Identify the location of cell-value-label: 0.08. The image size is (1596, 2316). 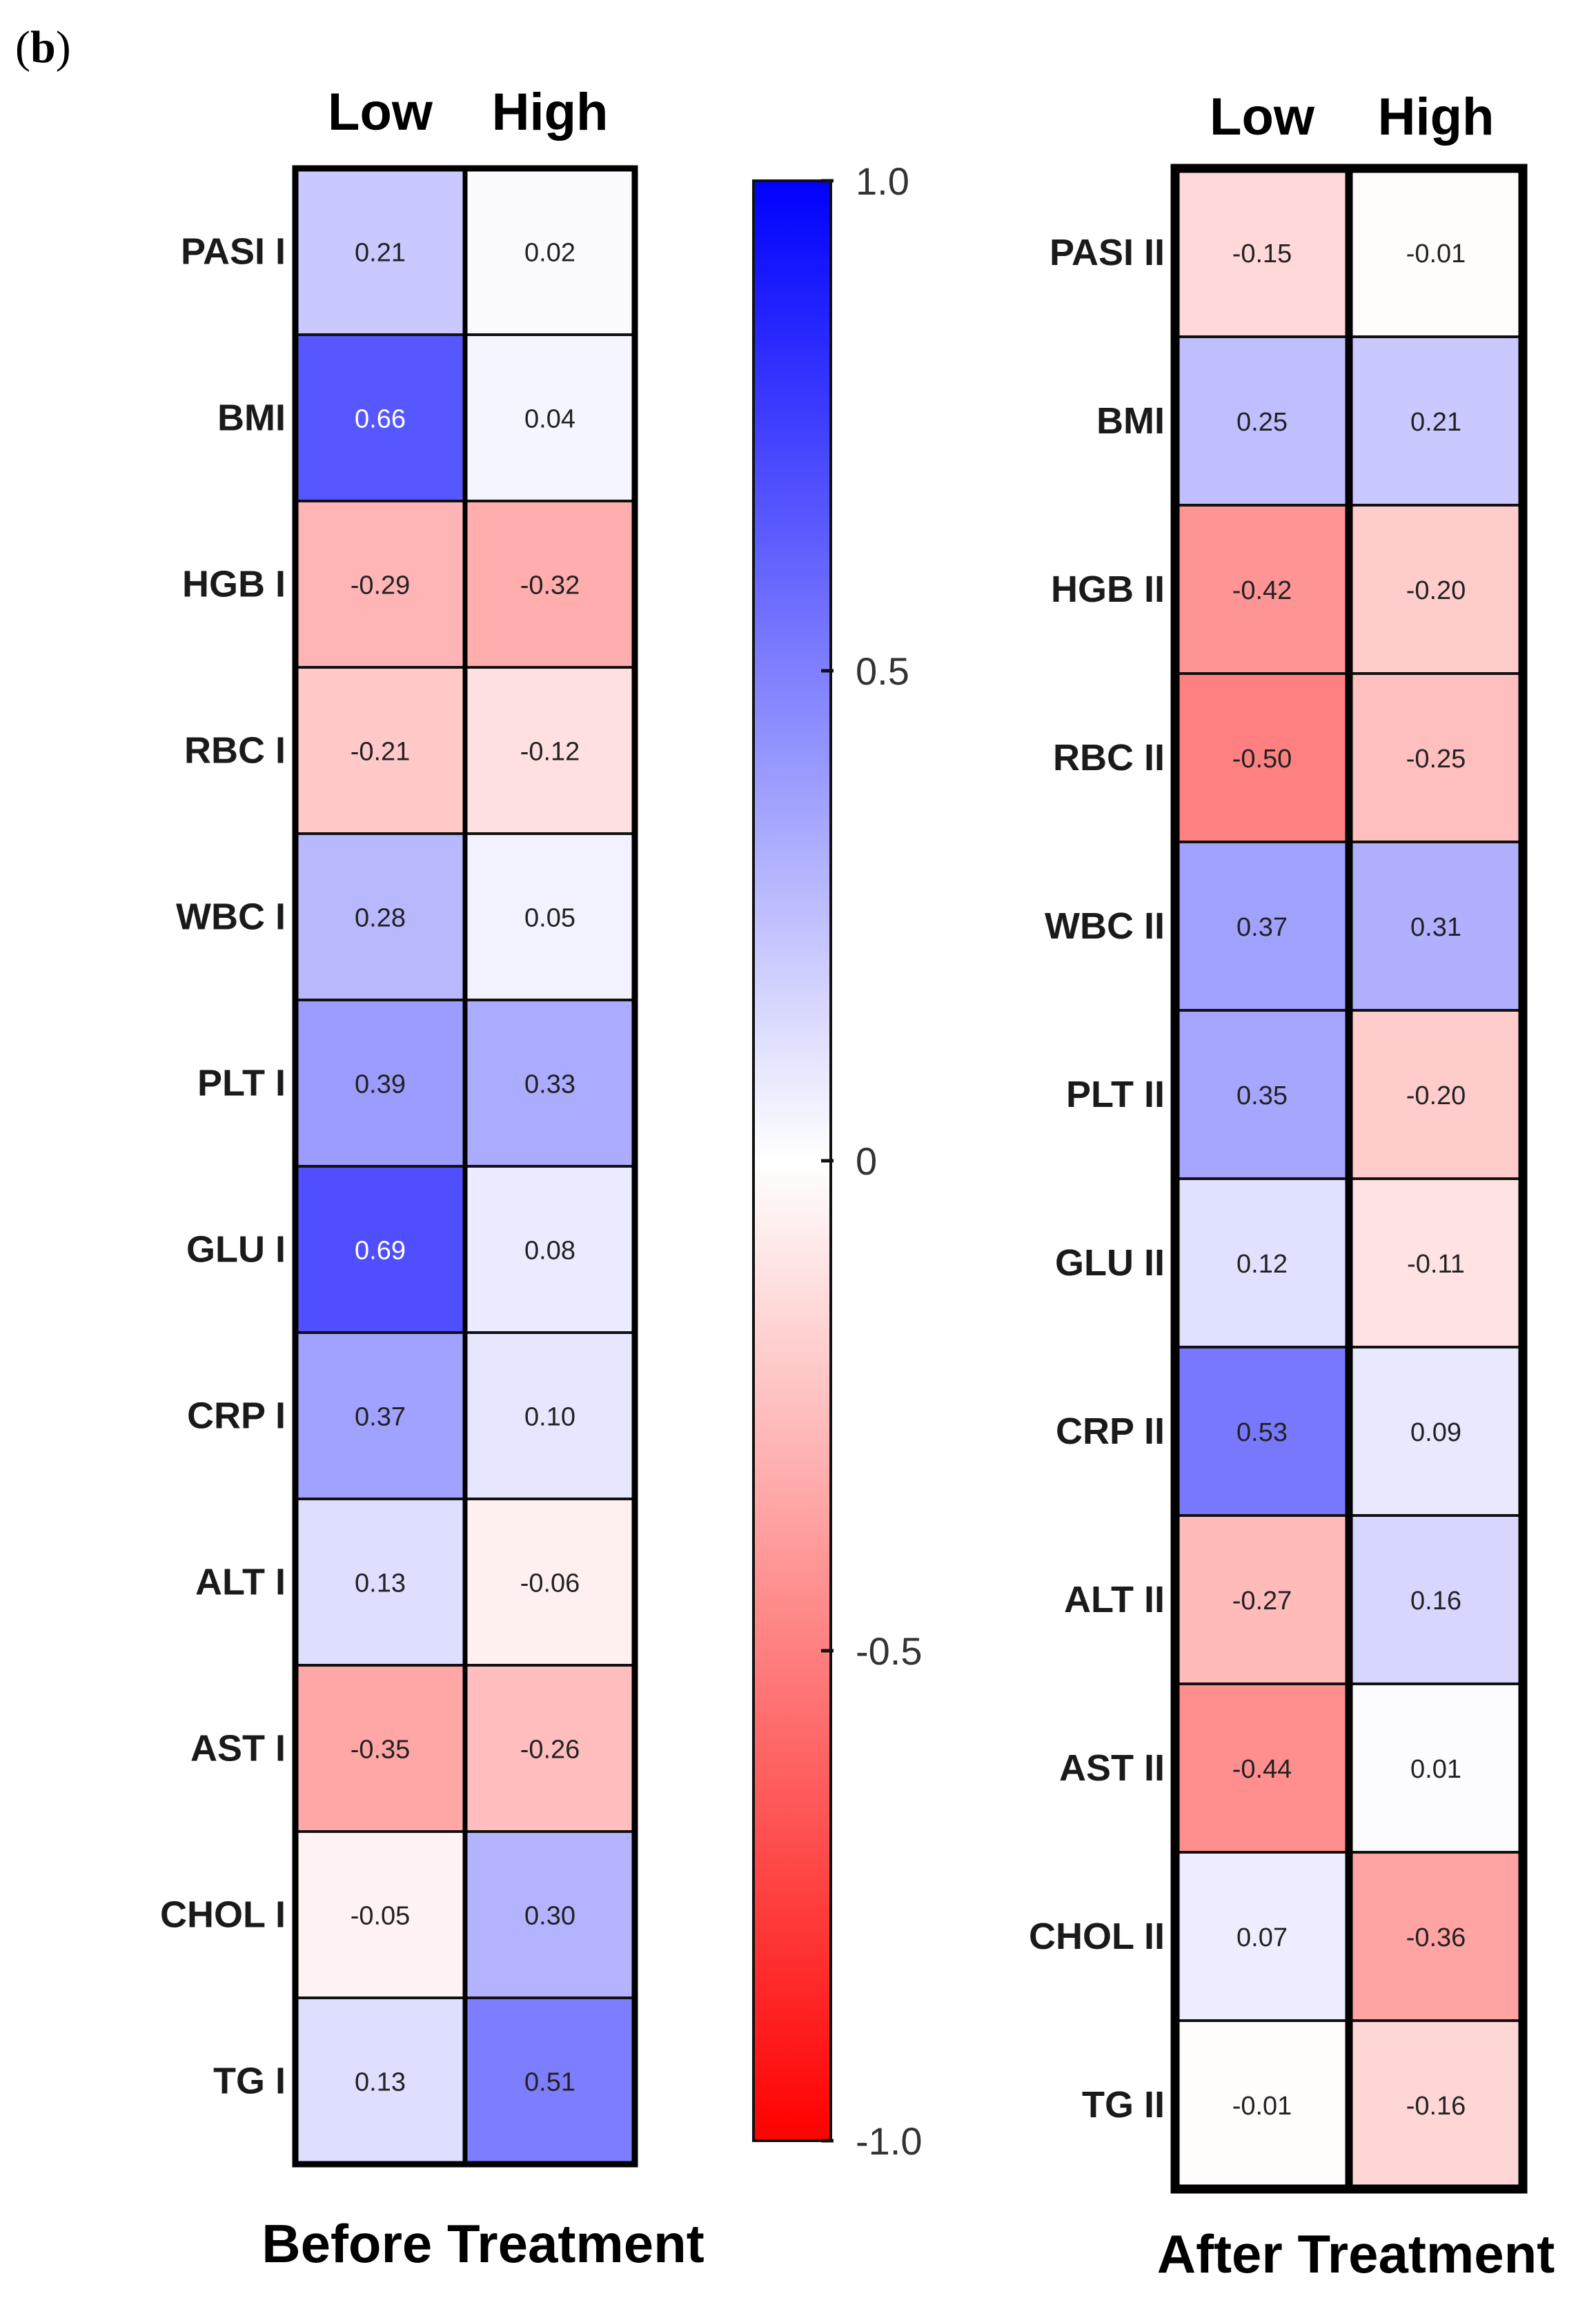
(549, 1251).